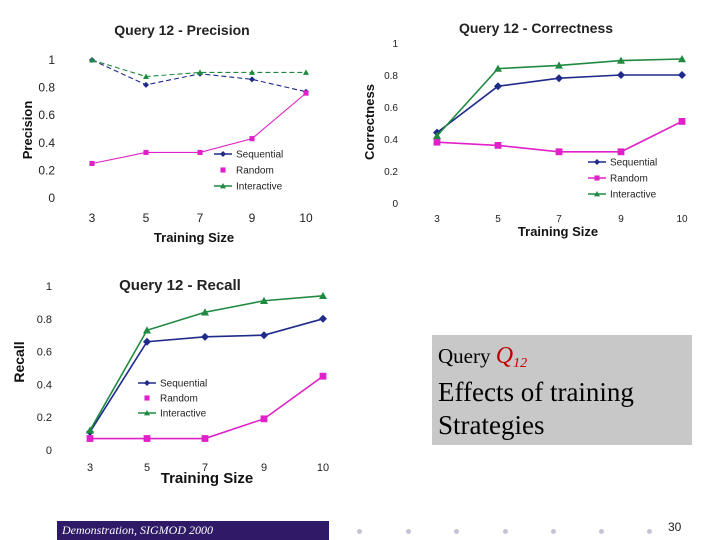  Describe the element at coordinates (536, 28) in the screenshot. I see `chart-title: Query 12 - Correctness` at that location.